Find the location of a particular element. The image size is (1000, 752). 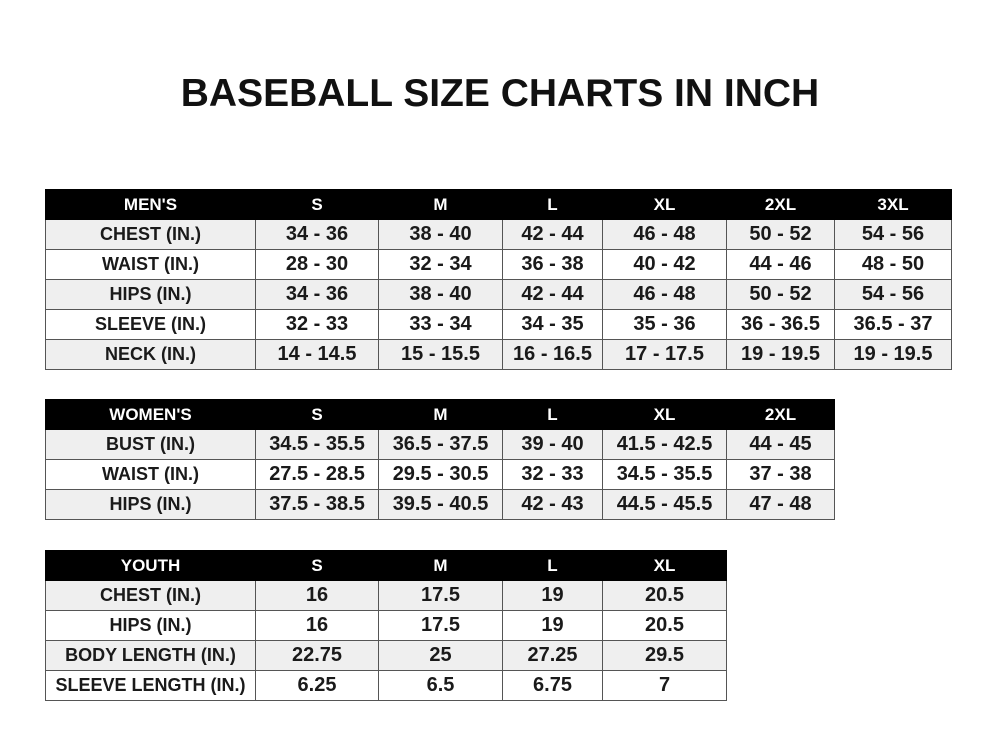

size-value: 17.5 is located at coordinates (440, 595).